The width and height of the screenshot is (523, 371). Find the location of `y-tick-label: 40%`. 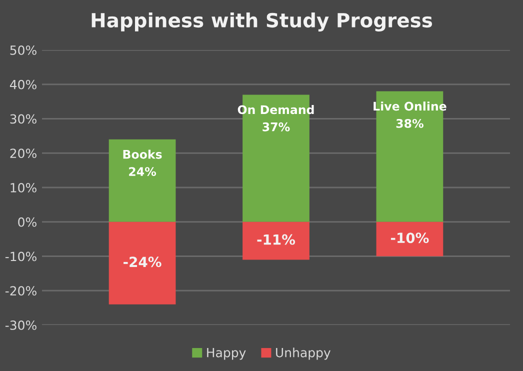

y-tick-label: 40% is located at coordinates (23, 85).